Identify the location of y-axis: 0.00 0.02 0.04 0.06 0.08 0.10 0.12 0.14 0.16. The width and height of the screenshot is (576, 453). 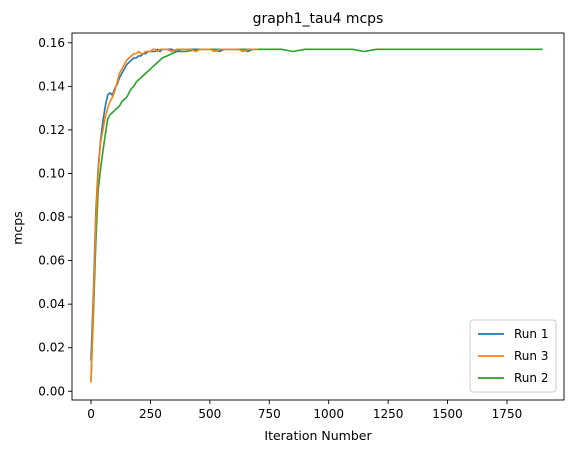
(55, 217).